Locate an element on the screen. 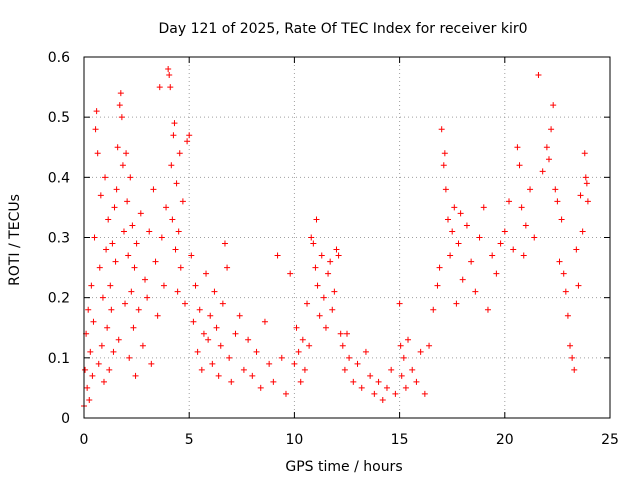 The height and width of the screenshot is (480, 640). y-tick-label: 0 is located at coordinates (65, 419).